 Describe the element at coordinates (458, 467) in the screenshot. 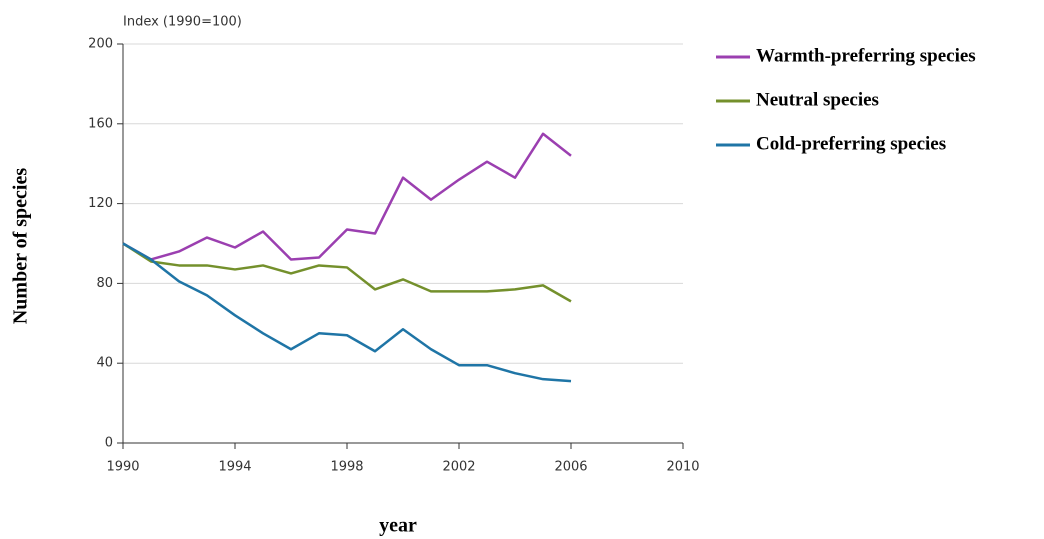

I see `x-tick-label: 2002` at that location.